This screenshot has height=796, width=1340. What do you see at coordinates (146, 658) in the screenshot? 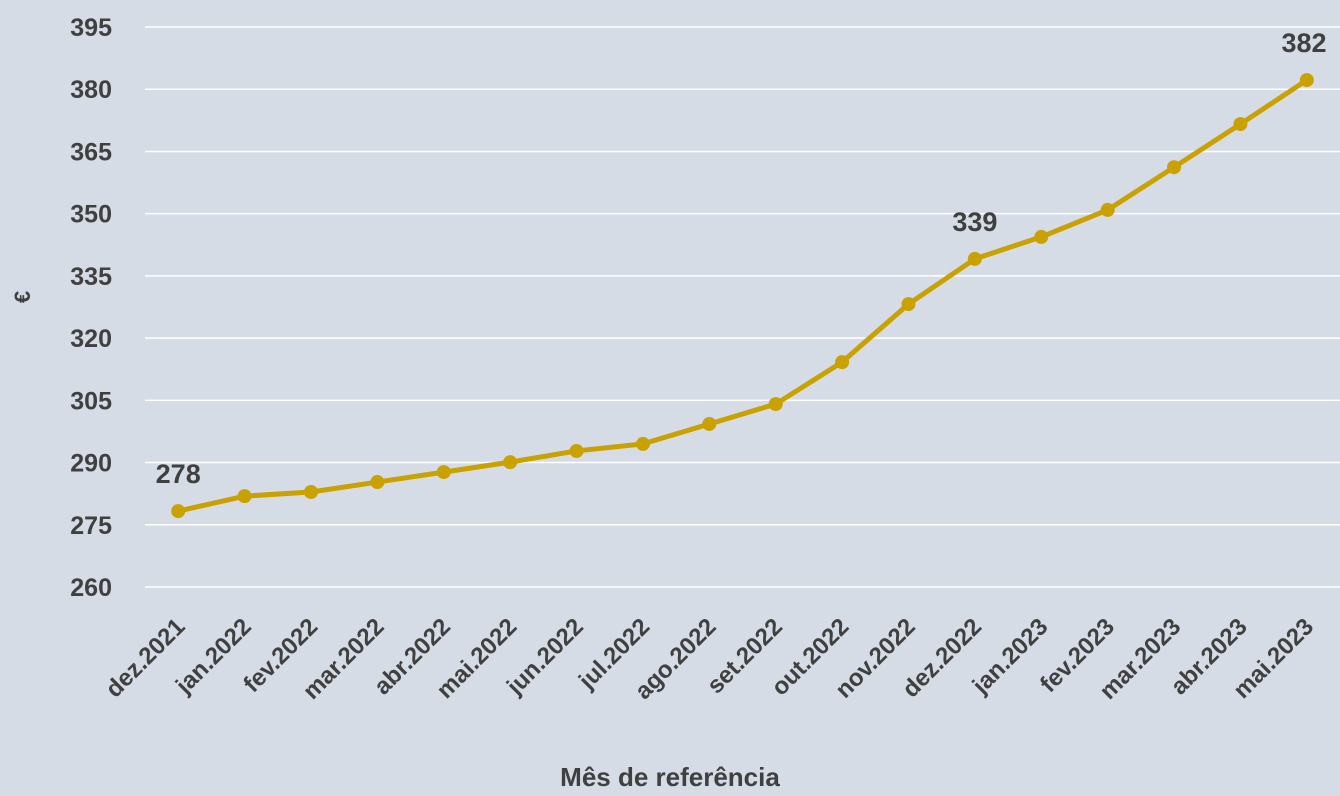
I see `x-tick-label: dez.2021` at bounding box center [146, 658].